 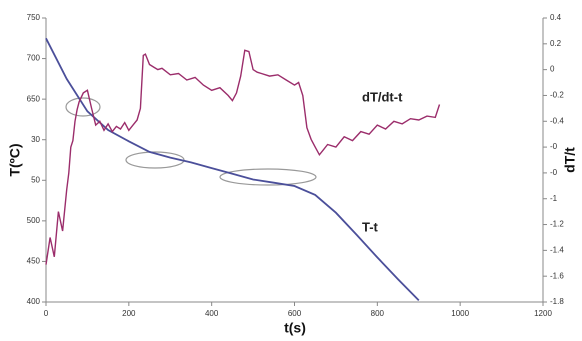 What do you see at coordinates (552, 69) in the screenshot?
I see `y2-tick-label: 0` at bounding box center [552, 69].